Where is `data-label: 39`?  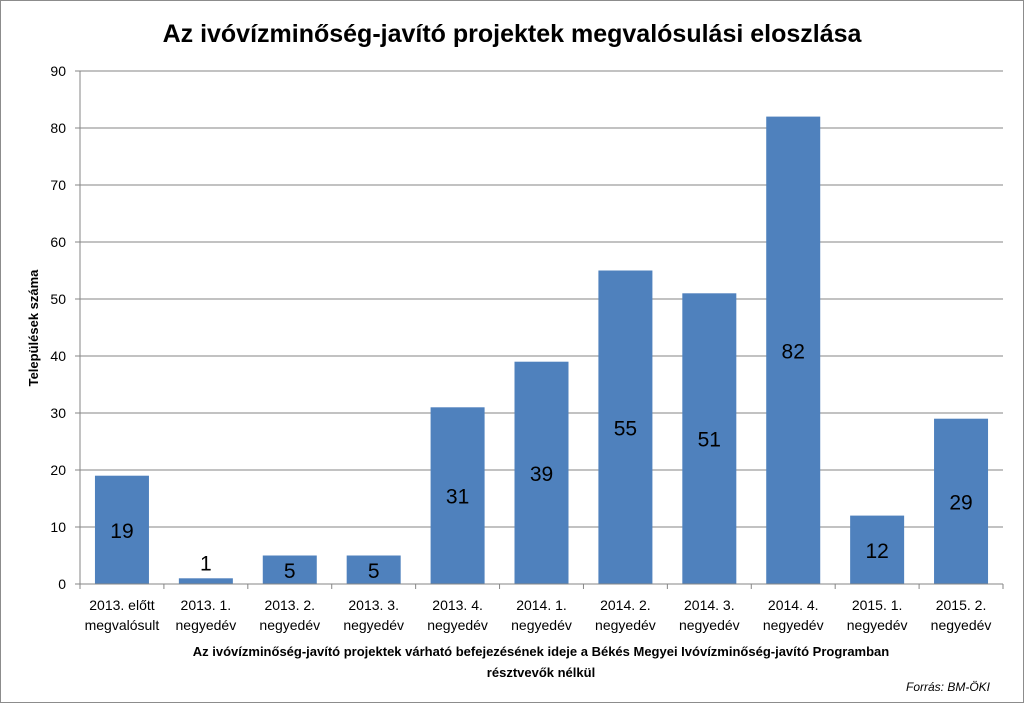
data-label: 39 is located at coordinates (541, 474).